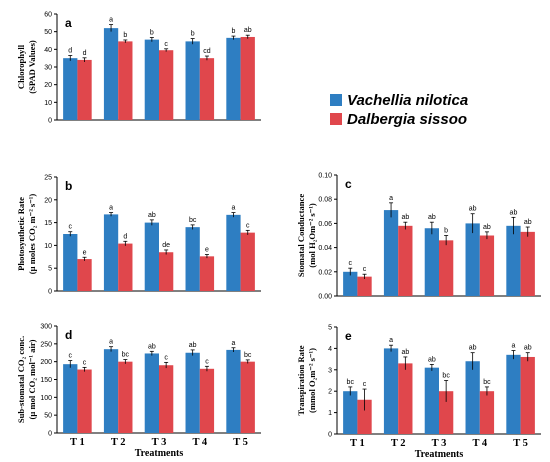  Describe the element at coordinates (48, 68) in the screenshot. I see `y-tick-label: 30` at that location.